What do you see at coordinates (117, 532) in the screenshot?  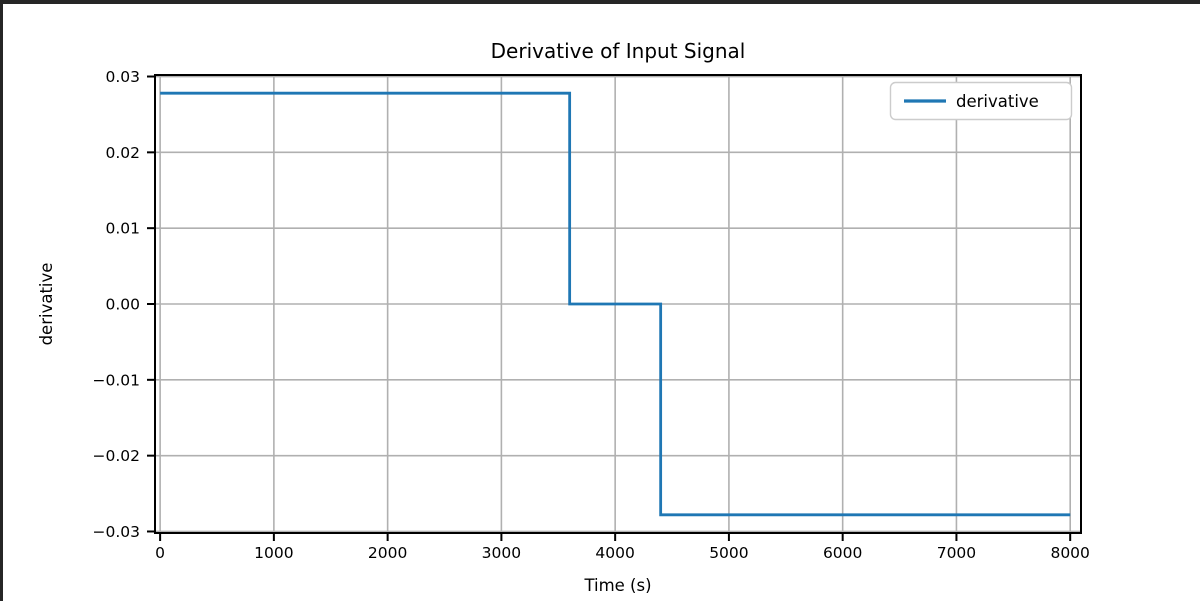 I see `y-tick-label: −0.03` at bounding box center [117, 532].